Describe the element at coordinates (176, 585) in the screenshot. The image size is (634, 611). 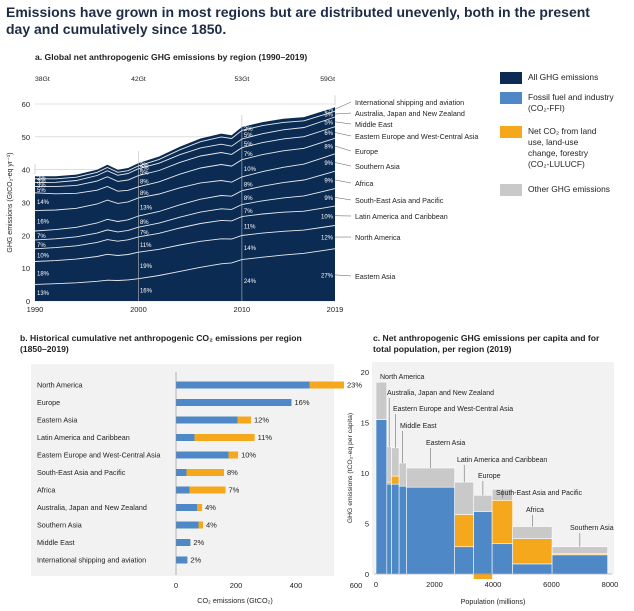
I see `x-tick-label: 0` at that location.